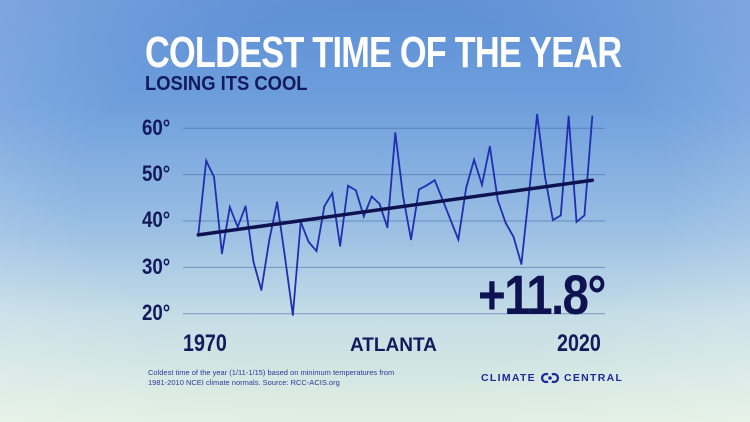 The width and height of the screenshot is (750, 422). I want to click on y-tick-label: 60°, so click(156, 127).